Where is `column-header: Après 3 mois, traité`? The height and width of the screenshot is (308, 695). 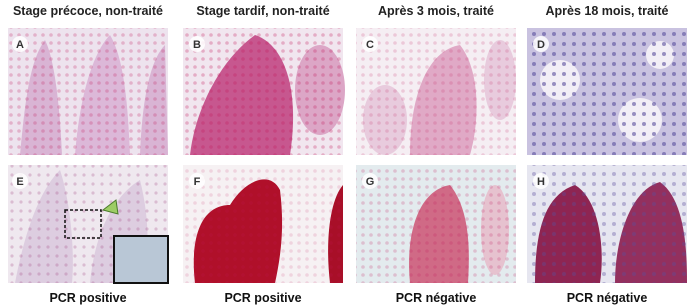
column-header: Après 3 mois, traité is located at coordinates (436, 11).